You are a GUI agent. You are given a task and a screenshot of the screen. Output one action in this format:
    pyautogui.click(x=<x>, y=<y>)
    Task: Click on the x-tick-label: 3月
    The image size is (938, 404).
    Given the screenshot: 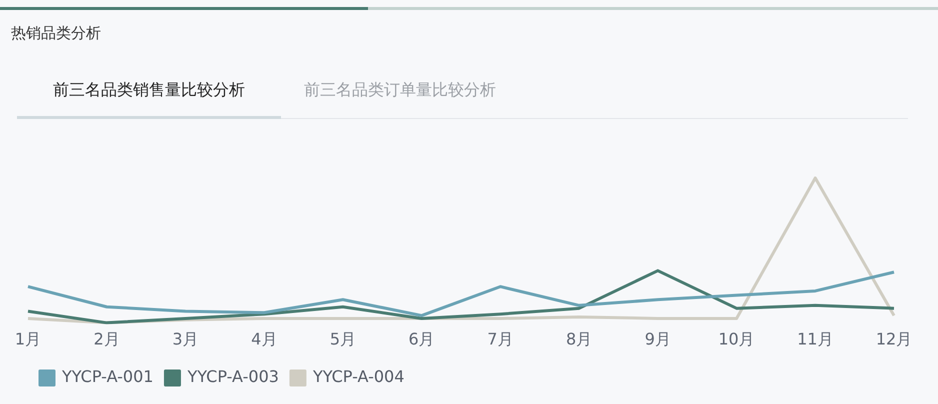 What is the action you would take?
    pyautogui.click(x=185, y=339)
    